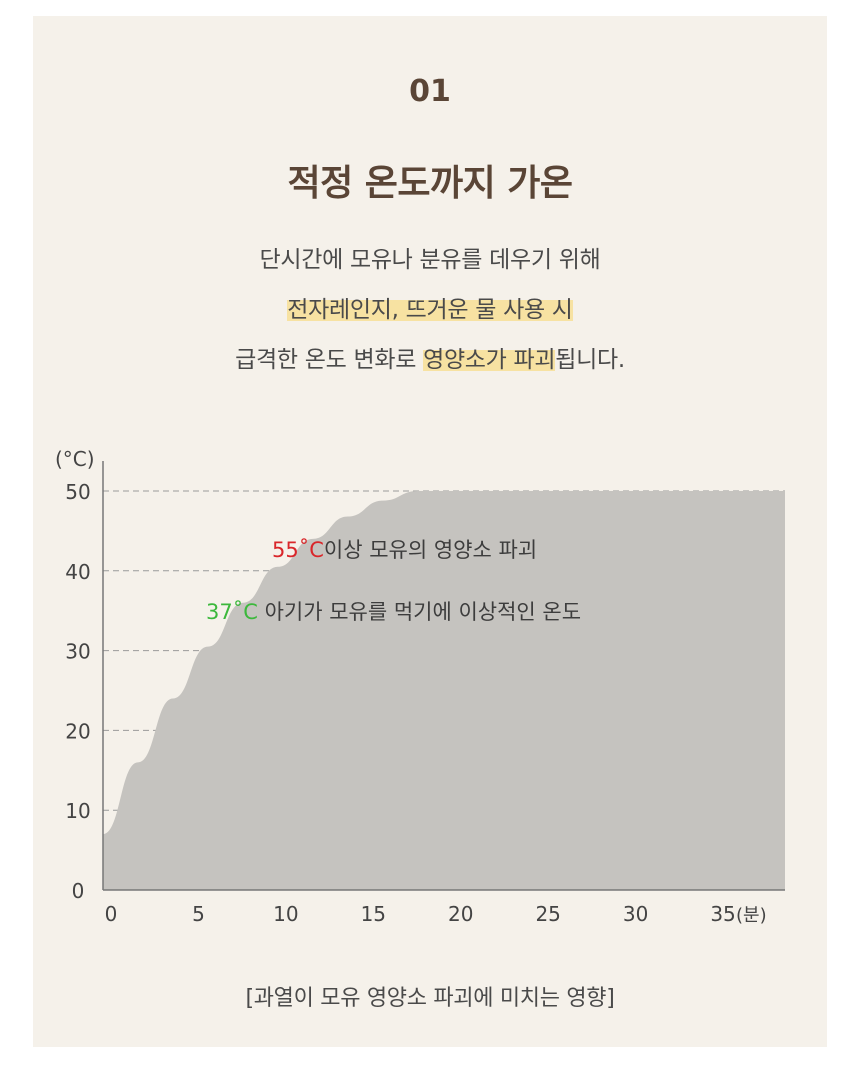 The image size is (860, 1077). What do you see at coordinates (489, 360) in the screenshot?
I see `description-highlight: 영양소가 파괴` at bounding box center [489, 360].